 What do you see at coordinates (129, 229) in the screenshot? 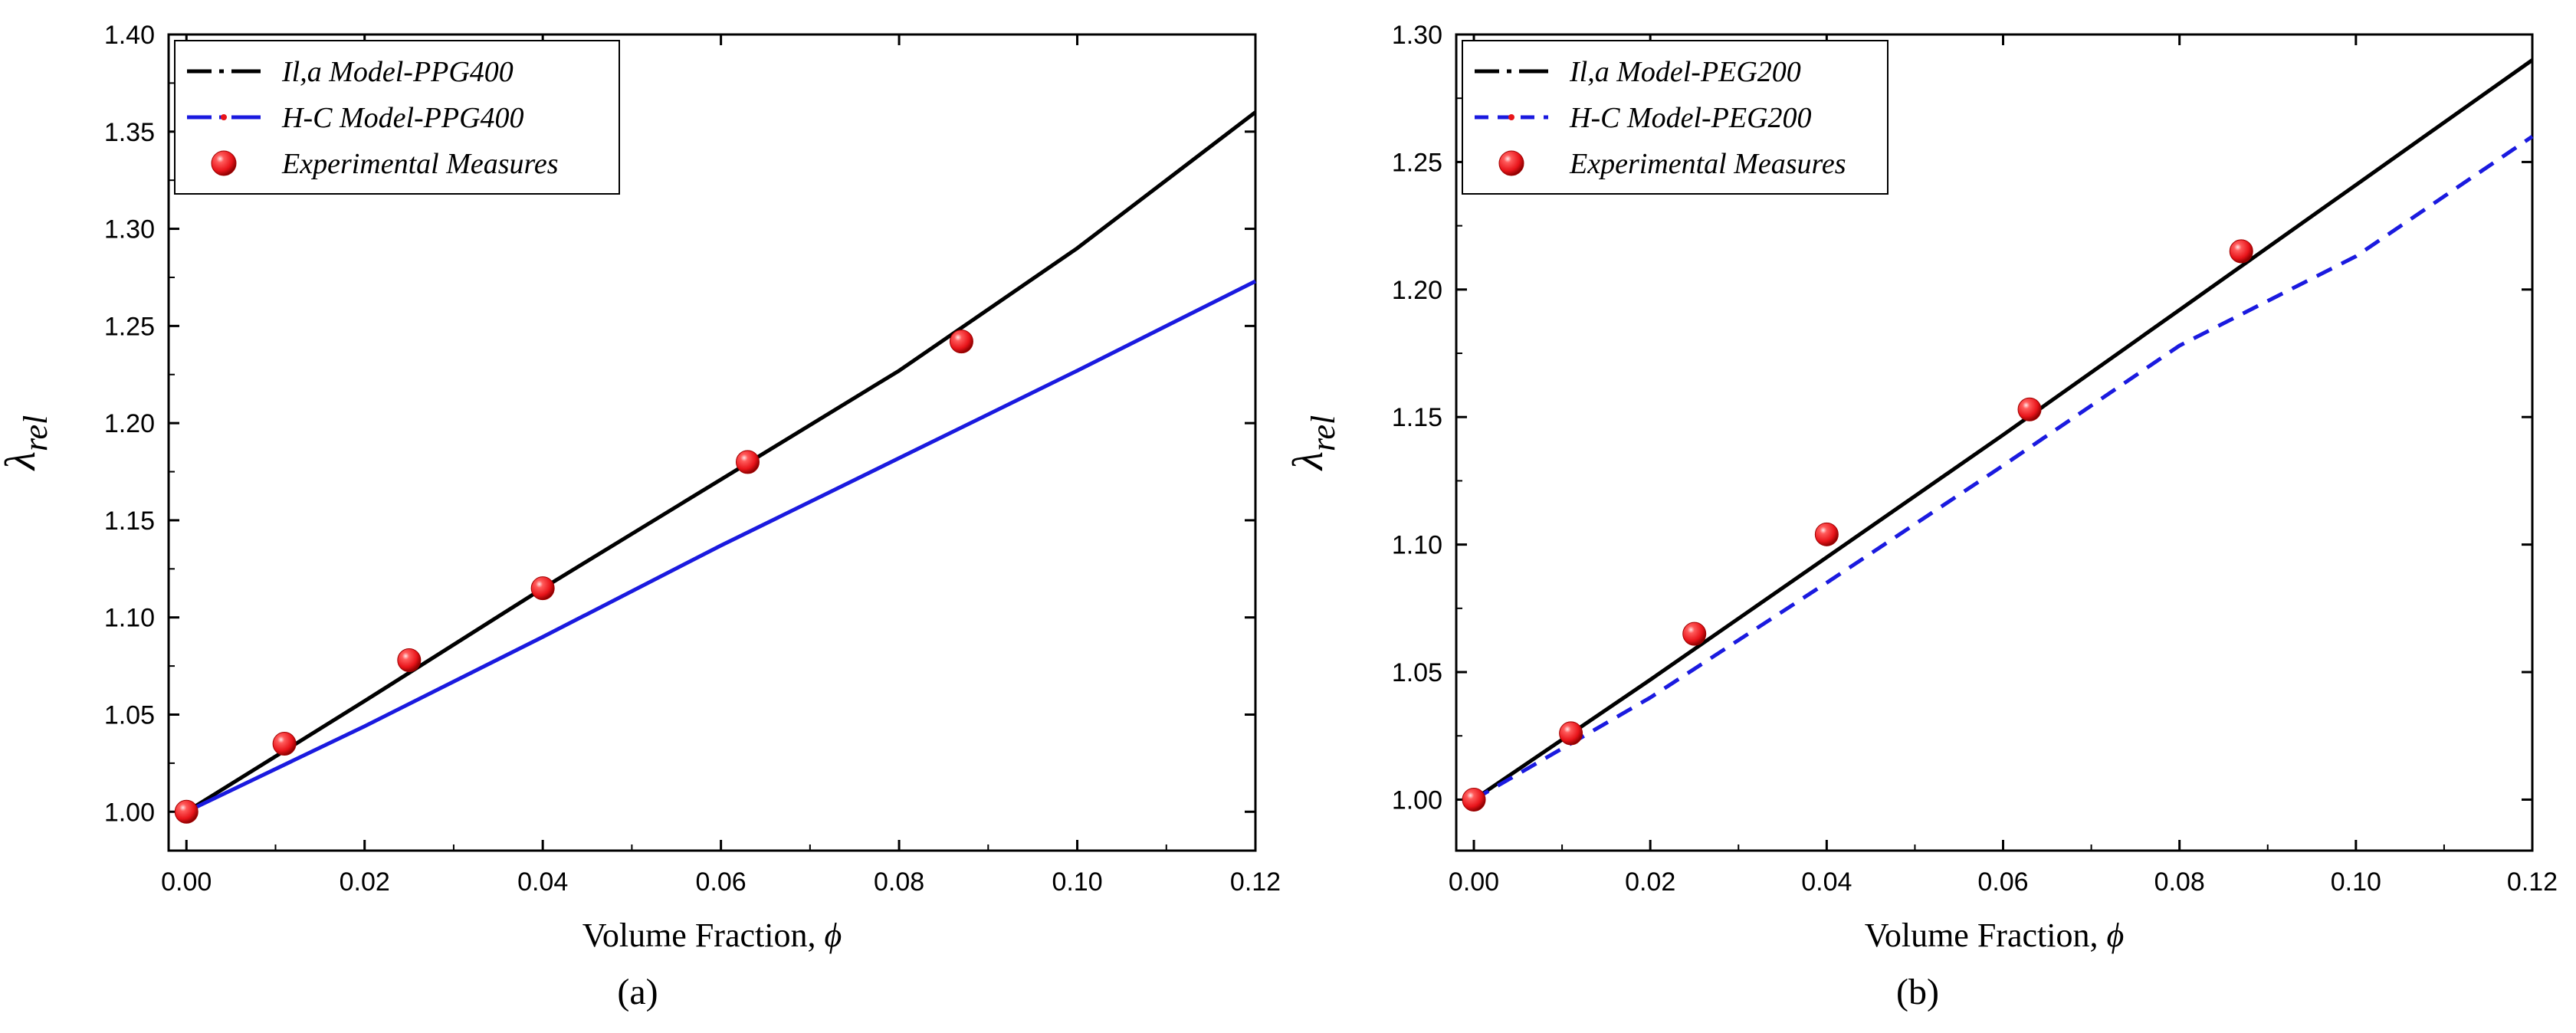
I see `y-tick-label-a: 1.30` at bounding box center [129, 229].